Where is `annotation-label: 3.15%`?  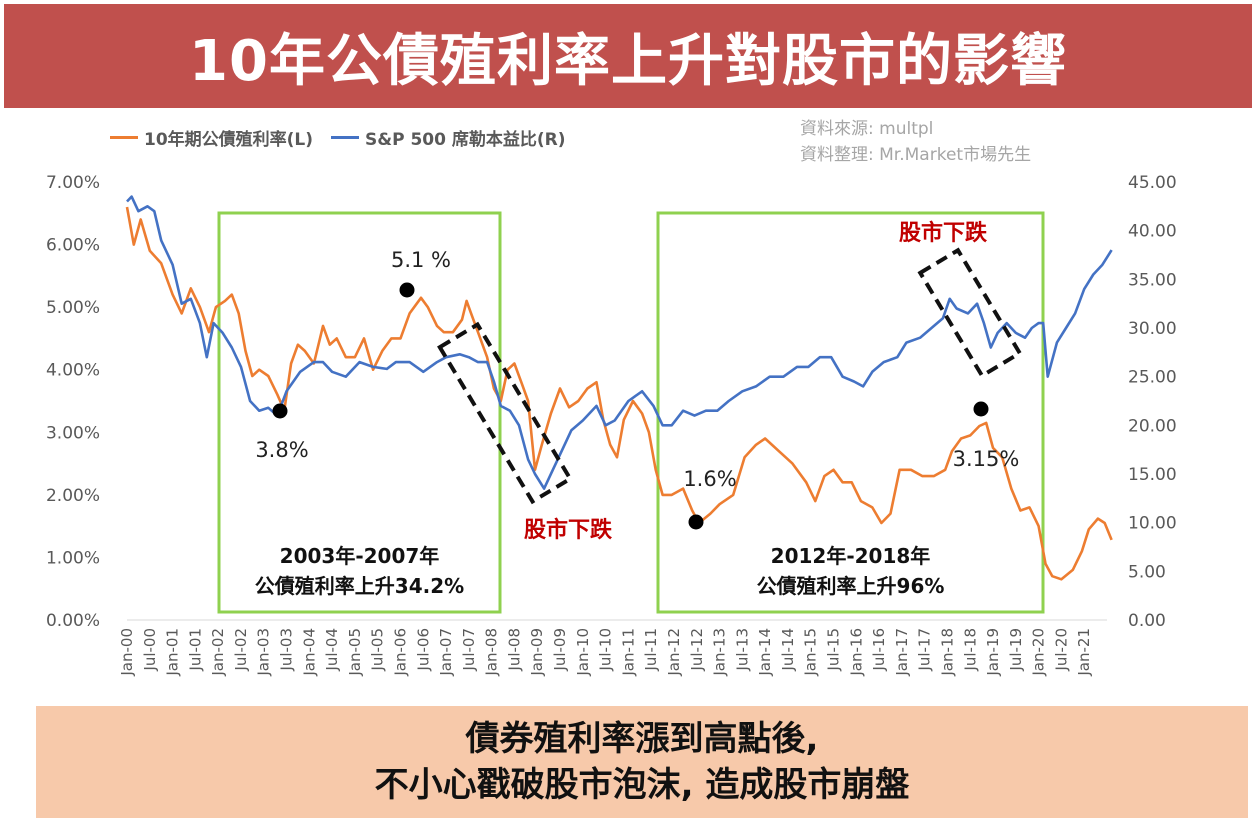 annotation-label: 3.15% is located at coordinates (986, 459).